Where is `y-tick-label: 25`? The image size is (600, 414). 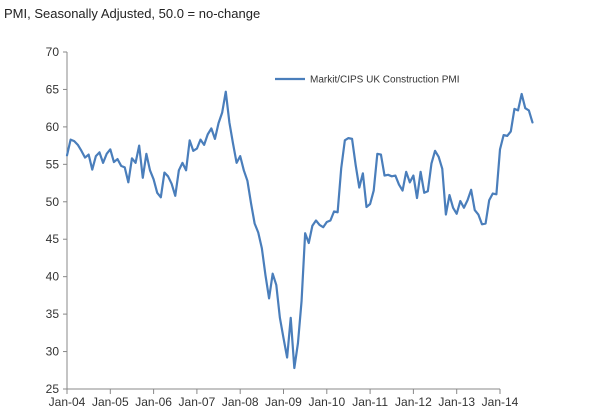
y-tick-label: 25 is located at coordinates (53, 389).